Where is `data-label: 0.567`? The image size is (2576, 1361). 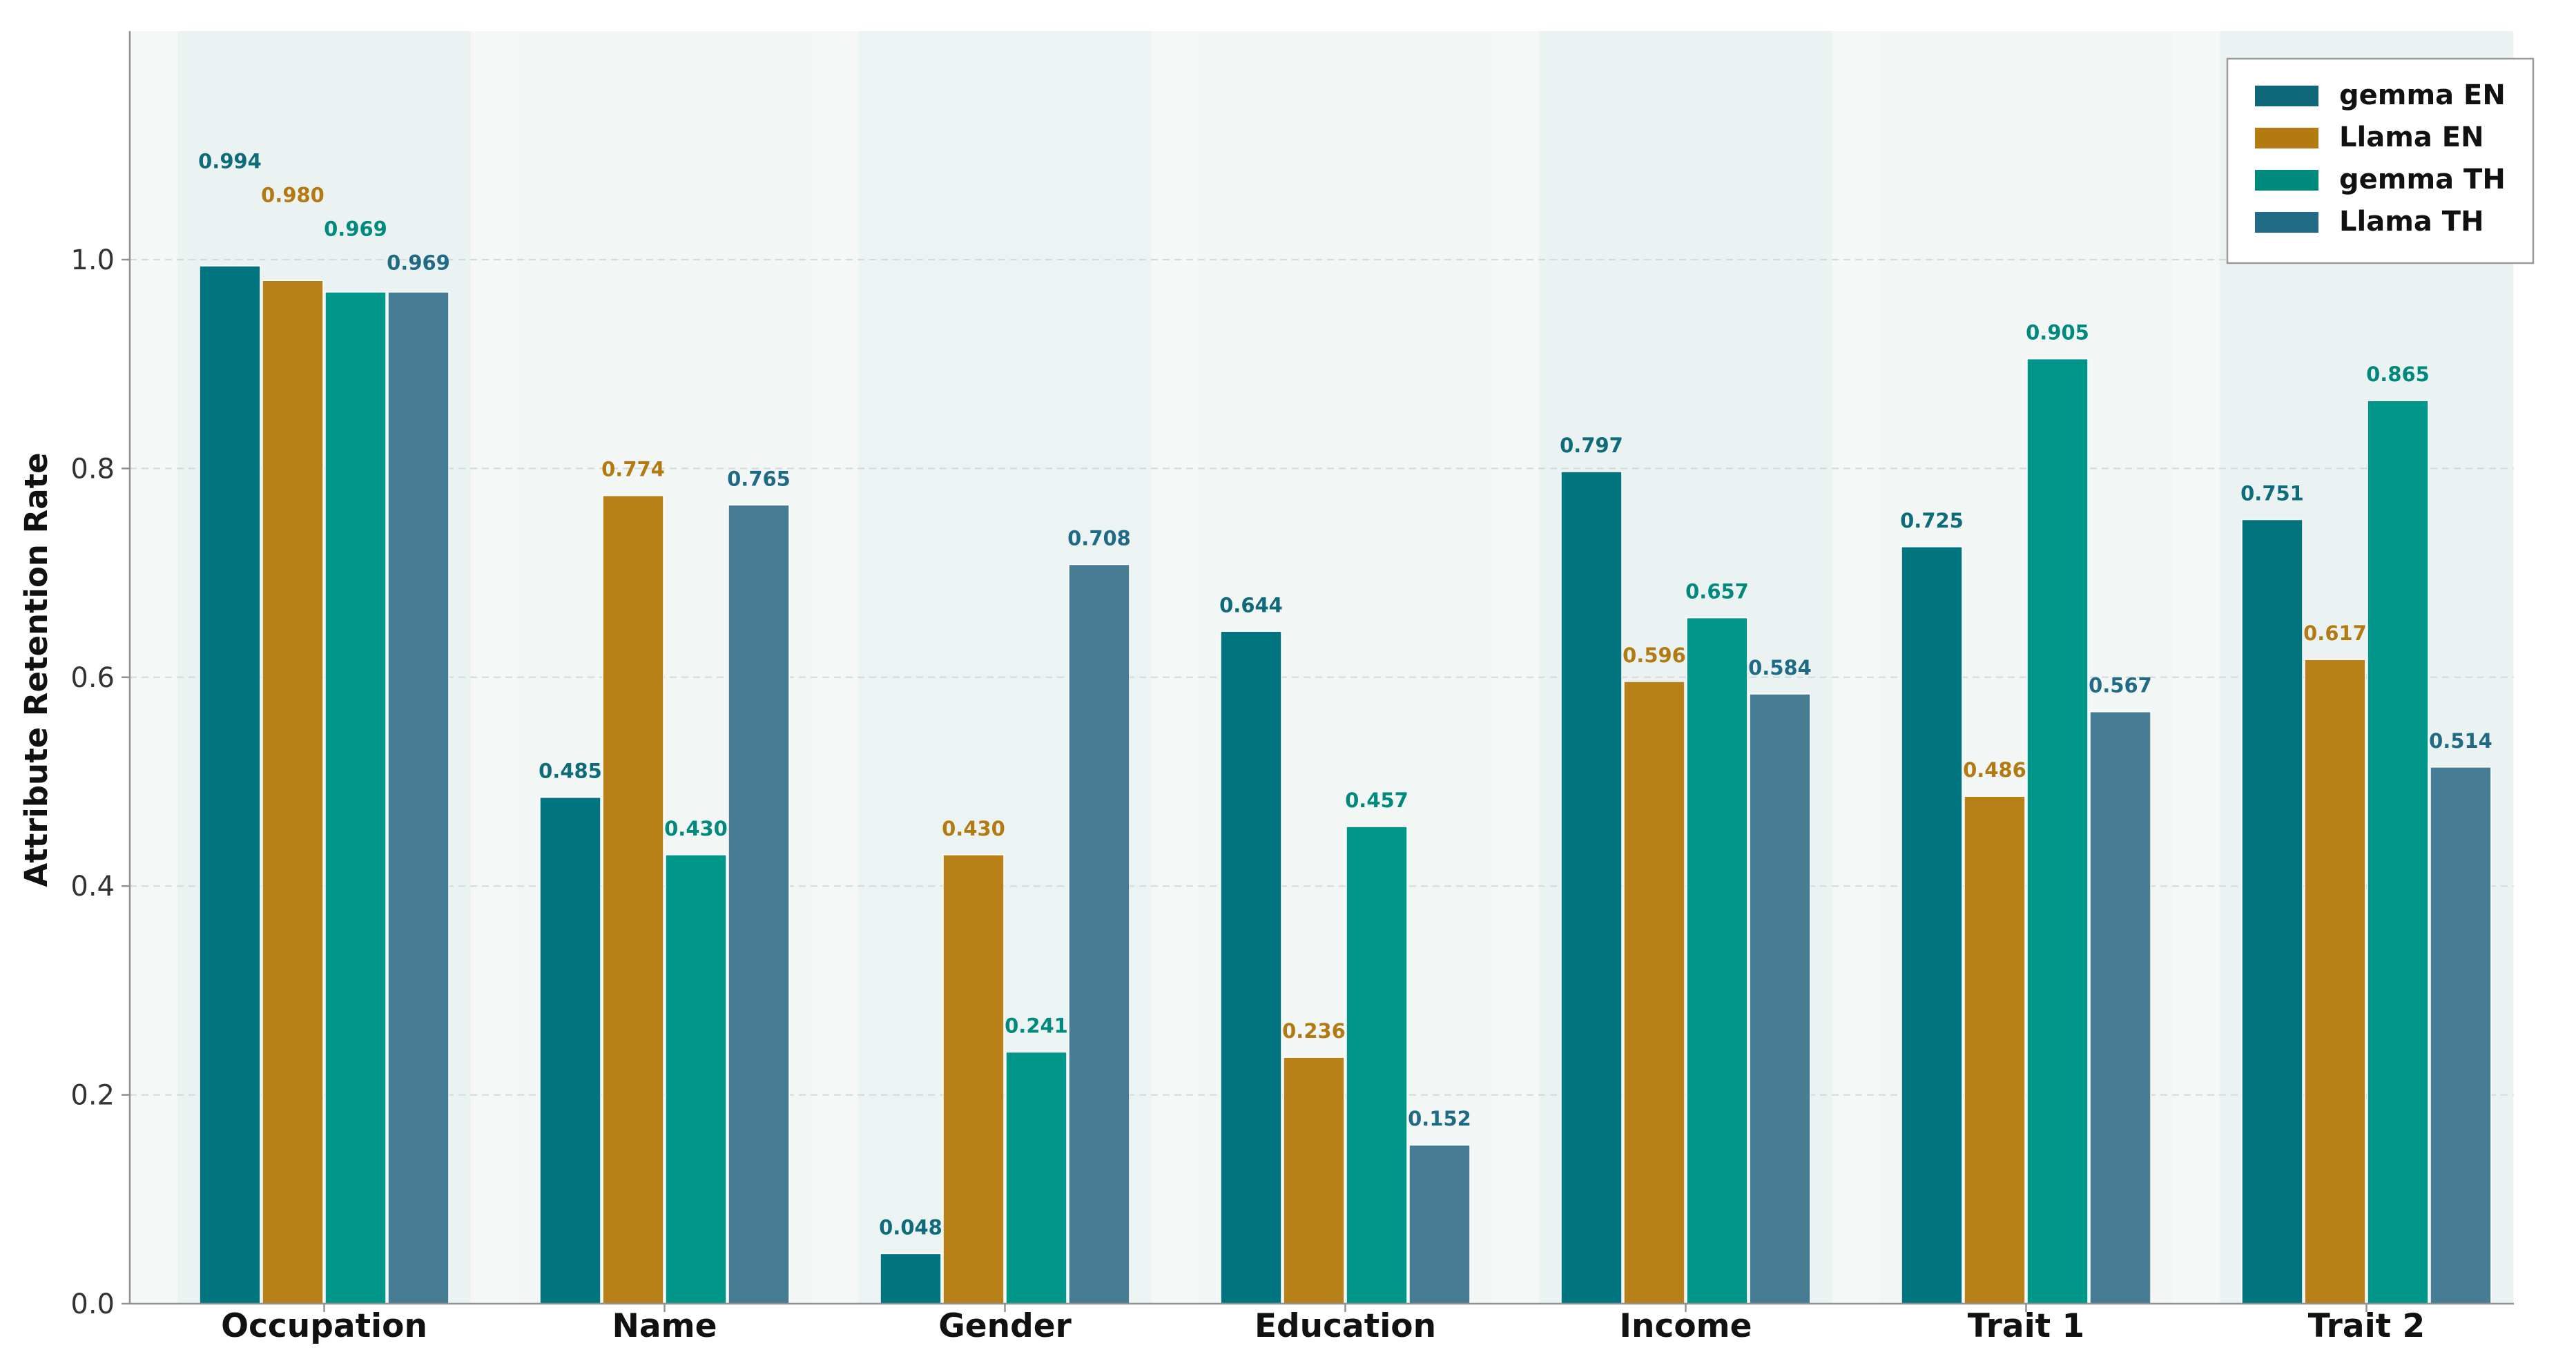
data-label: 0.567 is located at coordinates (2121, 685).